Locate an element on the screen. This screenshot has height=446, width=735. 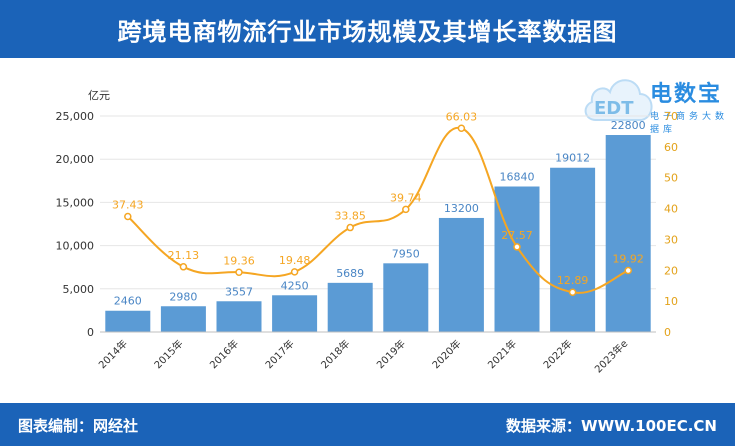
y2-tick-label: 40 is located at coordinates (671, 209).